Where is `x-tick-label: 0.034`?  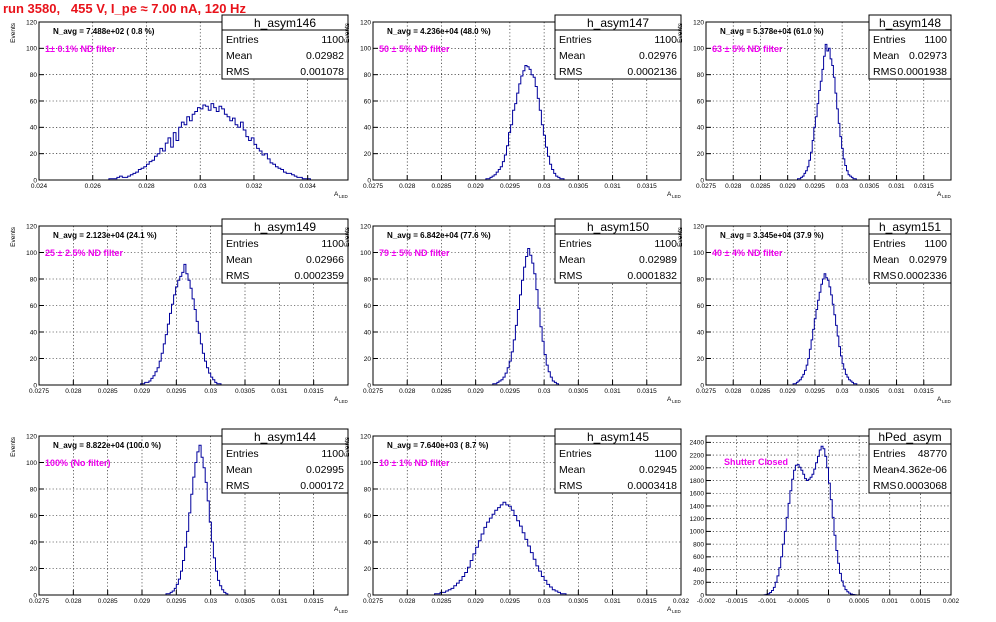 x-tick-label: 0.034 is located at coordinates (308, 186).